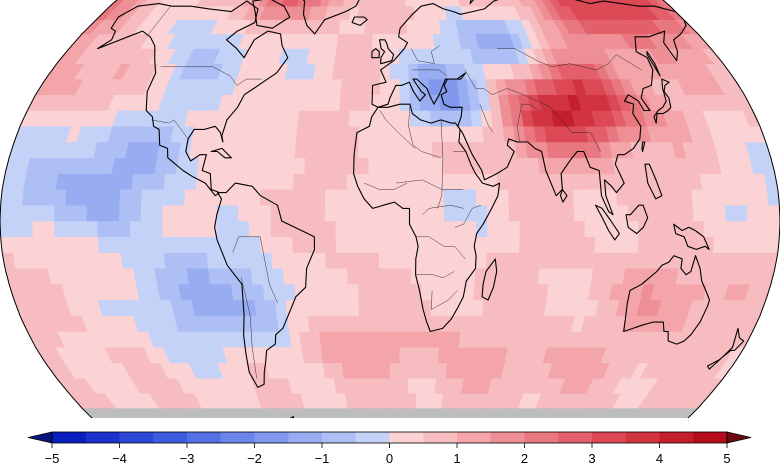 This screenshot has height=475, width=780. I want to click on coastline-iceland, so click(359, 21).